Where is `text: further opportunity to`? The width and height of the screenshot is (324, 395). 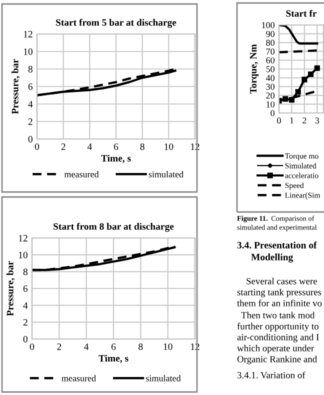
text: further opportunity to is located at coordinates (277, 327).